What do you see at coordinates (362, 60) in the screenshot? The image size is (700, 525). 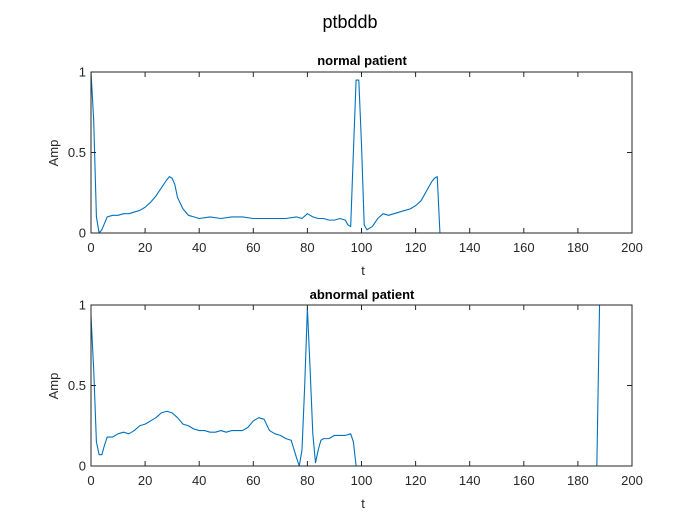 I see `plot-title: normal patient` at bounding box center [362, 60].